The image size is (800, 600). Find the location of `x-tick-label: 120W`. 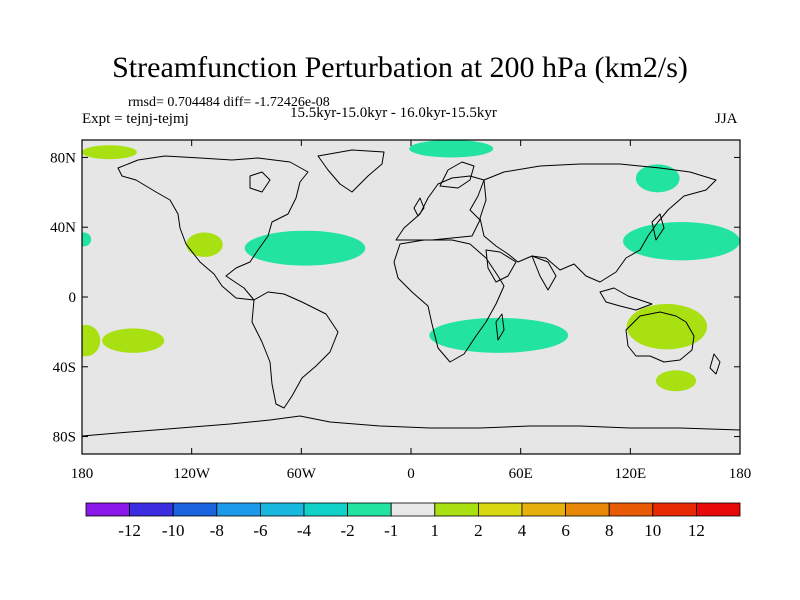

x-tick-label: 120W is located at coordinates (192, 474).